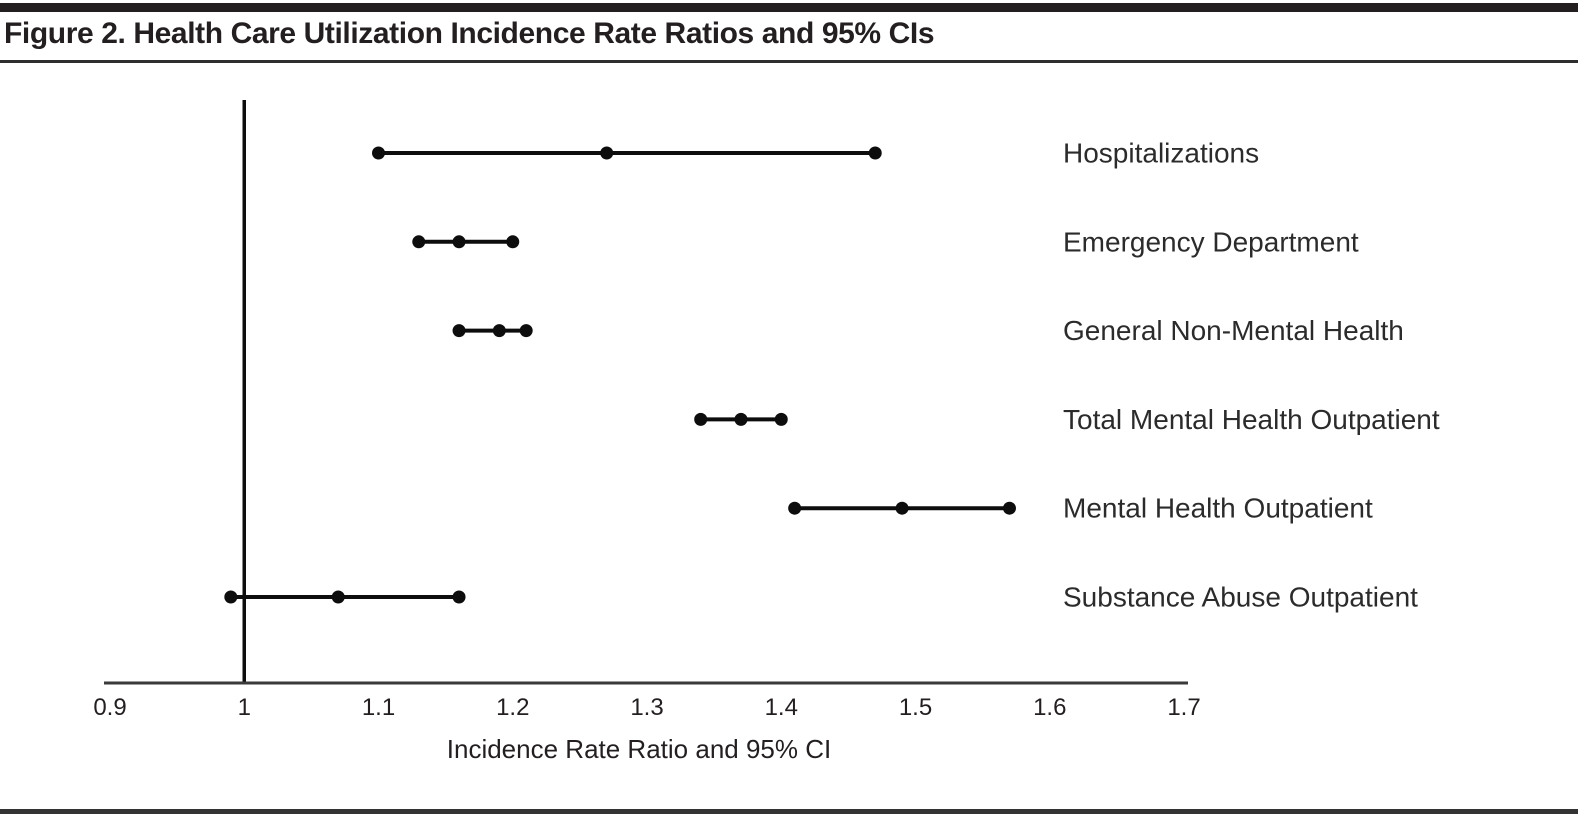 This screenshot has width=1578, height=818. I want to click on x-tick-label: 1.3, so click(646, 707).